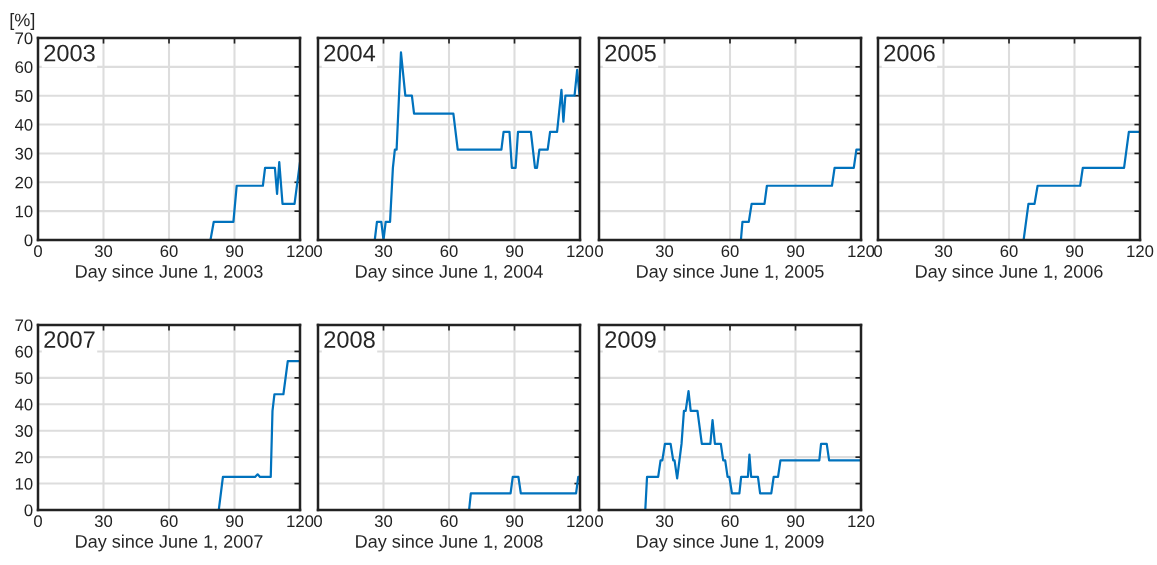 The image size is (1157, 565). What do you see at coordinates (69, 339) in the screenshot?
I see `chart-title: 2007` at bounding box center [69, 339].